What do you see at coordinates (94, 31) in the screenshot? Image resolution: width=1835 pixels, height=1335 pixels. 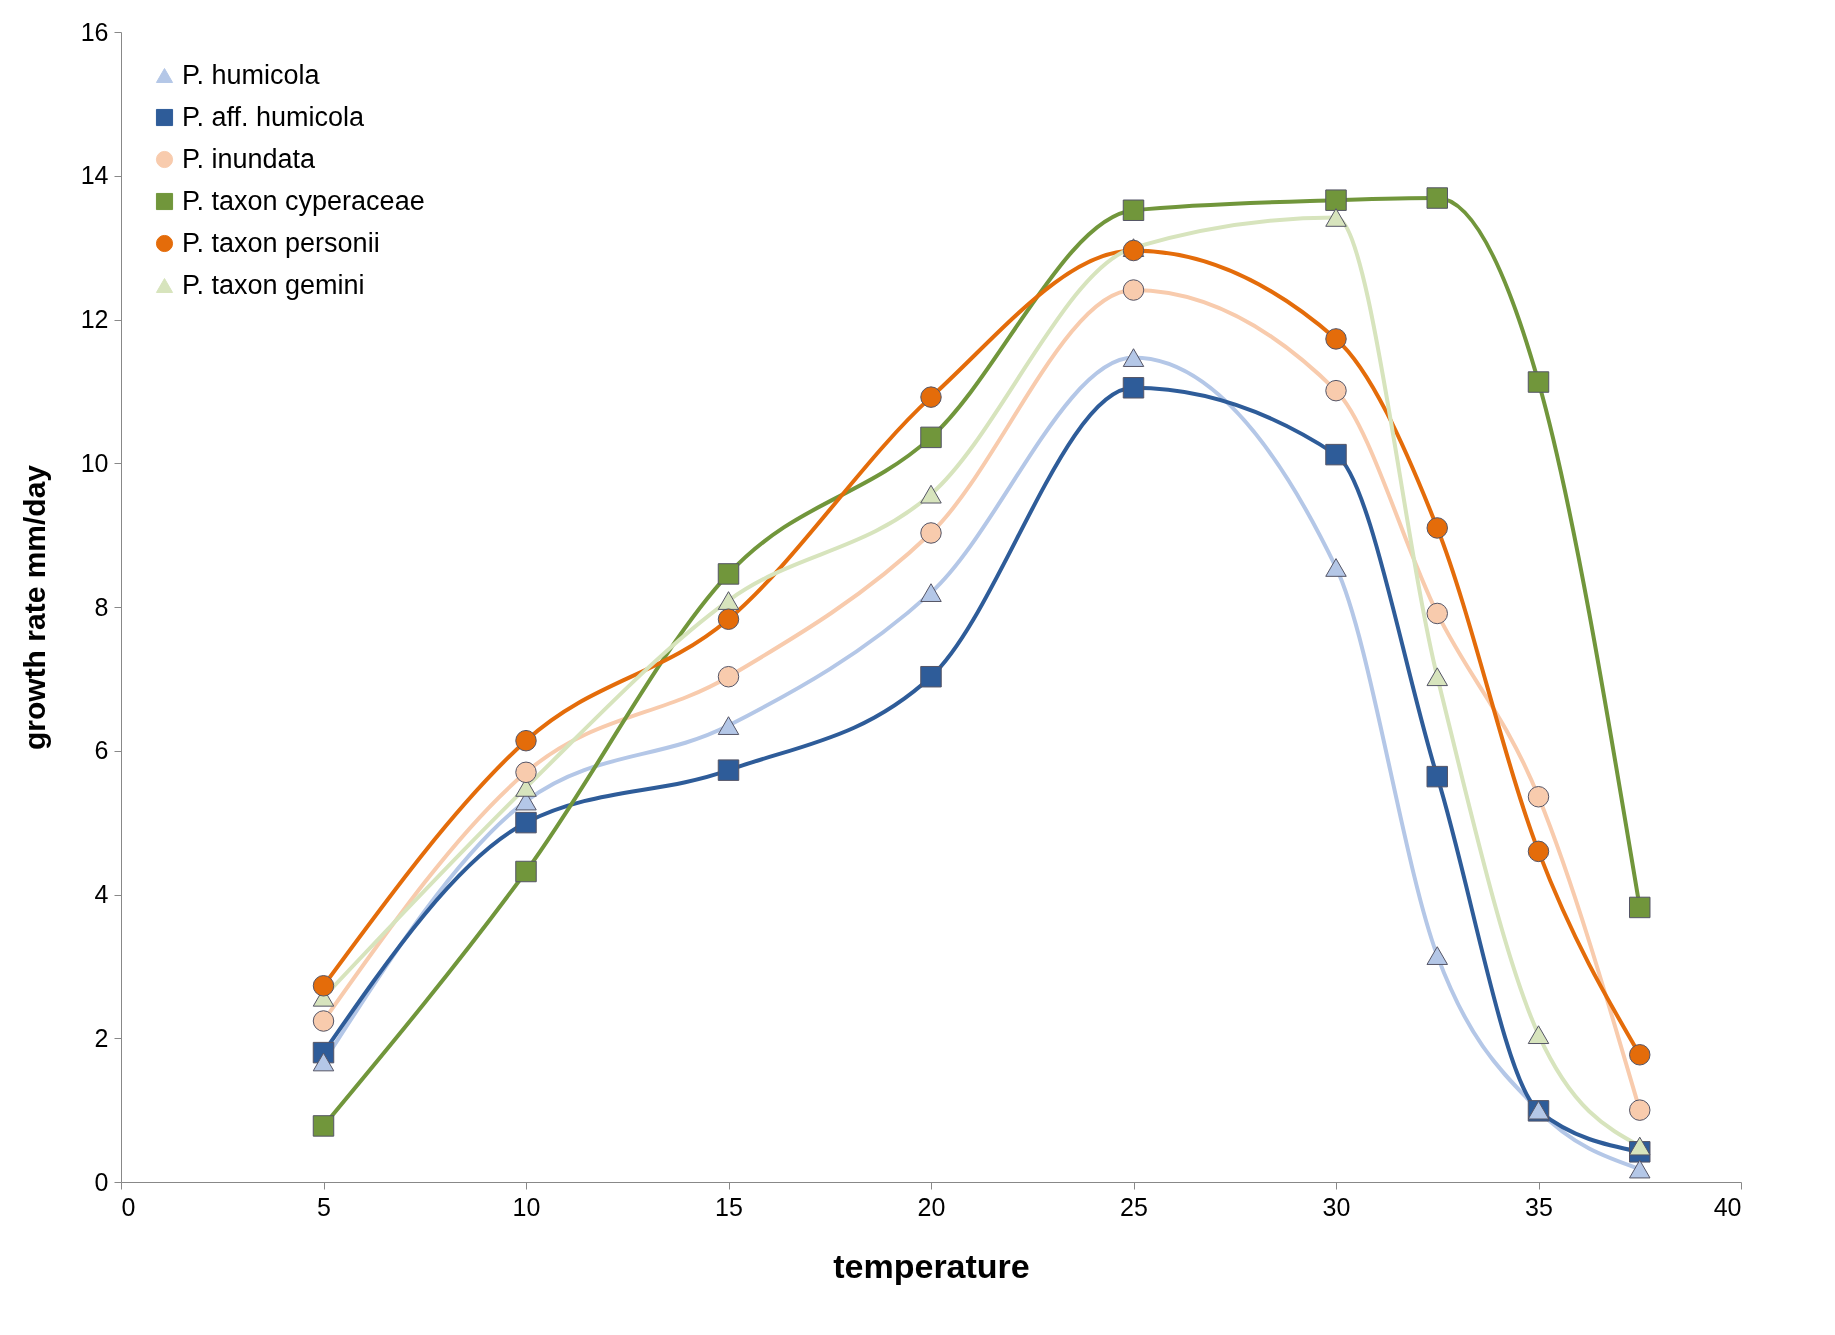 I see `y-tick-label: 16` at bounding box center [94, 31].